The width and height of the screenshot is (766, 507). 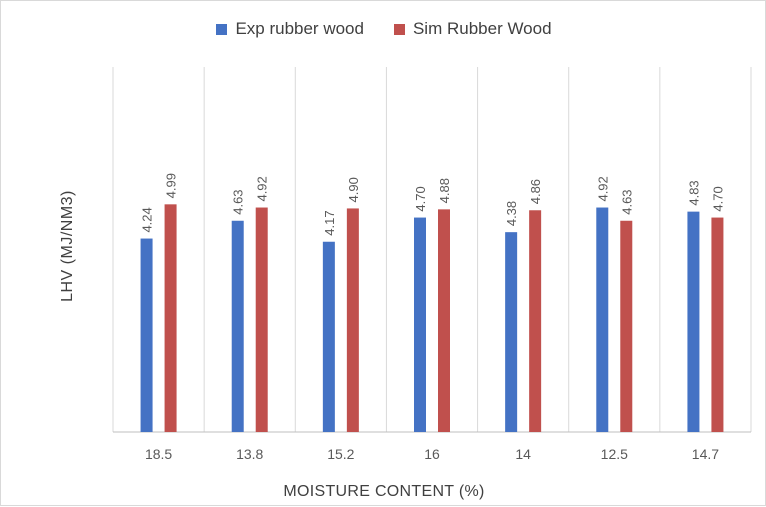 What do you see at coordinates (384, 491) in the screenshot?
I see `x-axis-label: MOISTURE CONTENT (%)` at bounding box center [384, 491].